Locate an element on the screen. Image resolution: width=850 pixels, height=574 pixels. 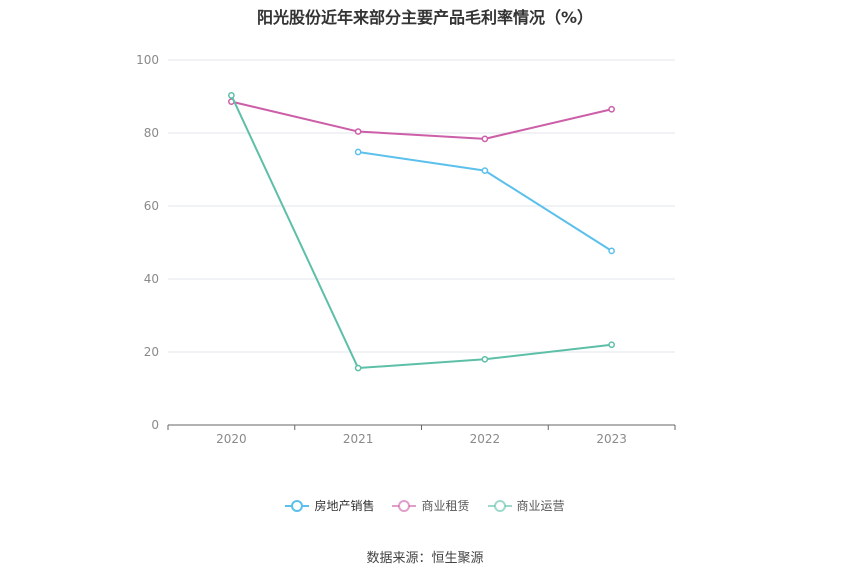
y-tick-label: 0 is located at coordinates (155, 425).